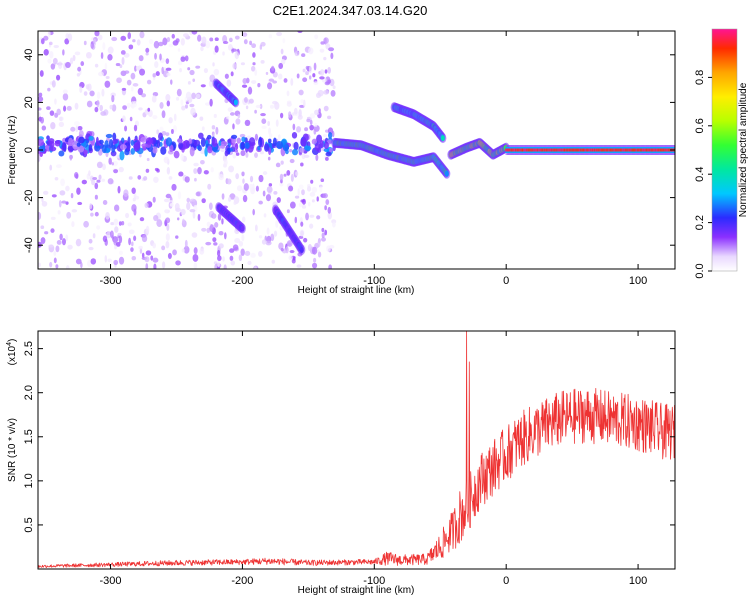 The image size is (750, 600). I want to click on svg-text: (x104), so click(12, 352).